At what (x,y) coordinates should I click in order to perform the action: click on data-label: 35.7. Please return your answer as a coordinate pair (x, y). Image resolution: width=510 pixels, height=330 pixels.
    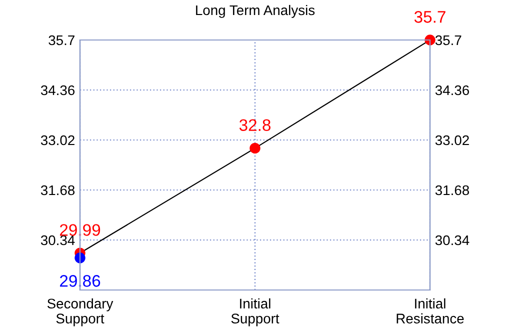
    Looking at the image, I should click on (430, 17).